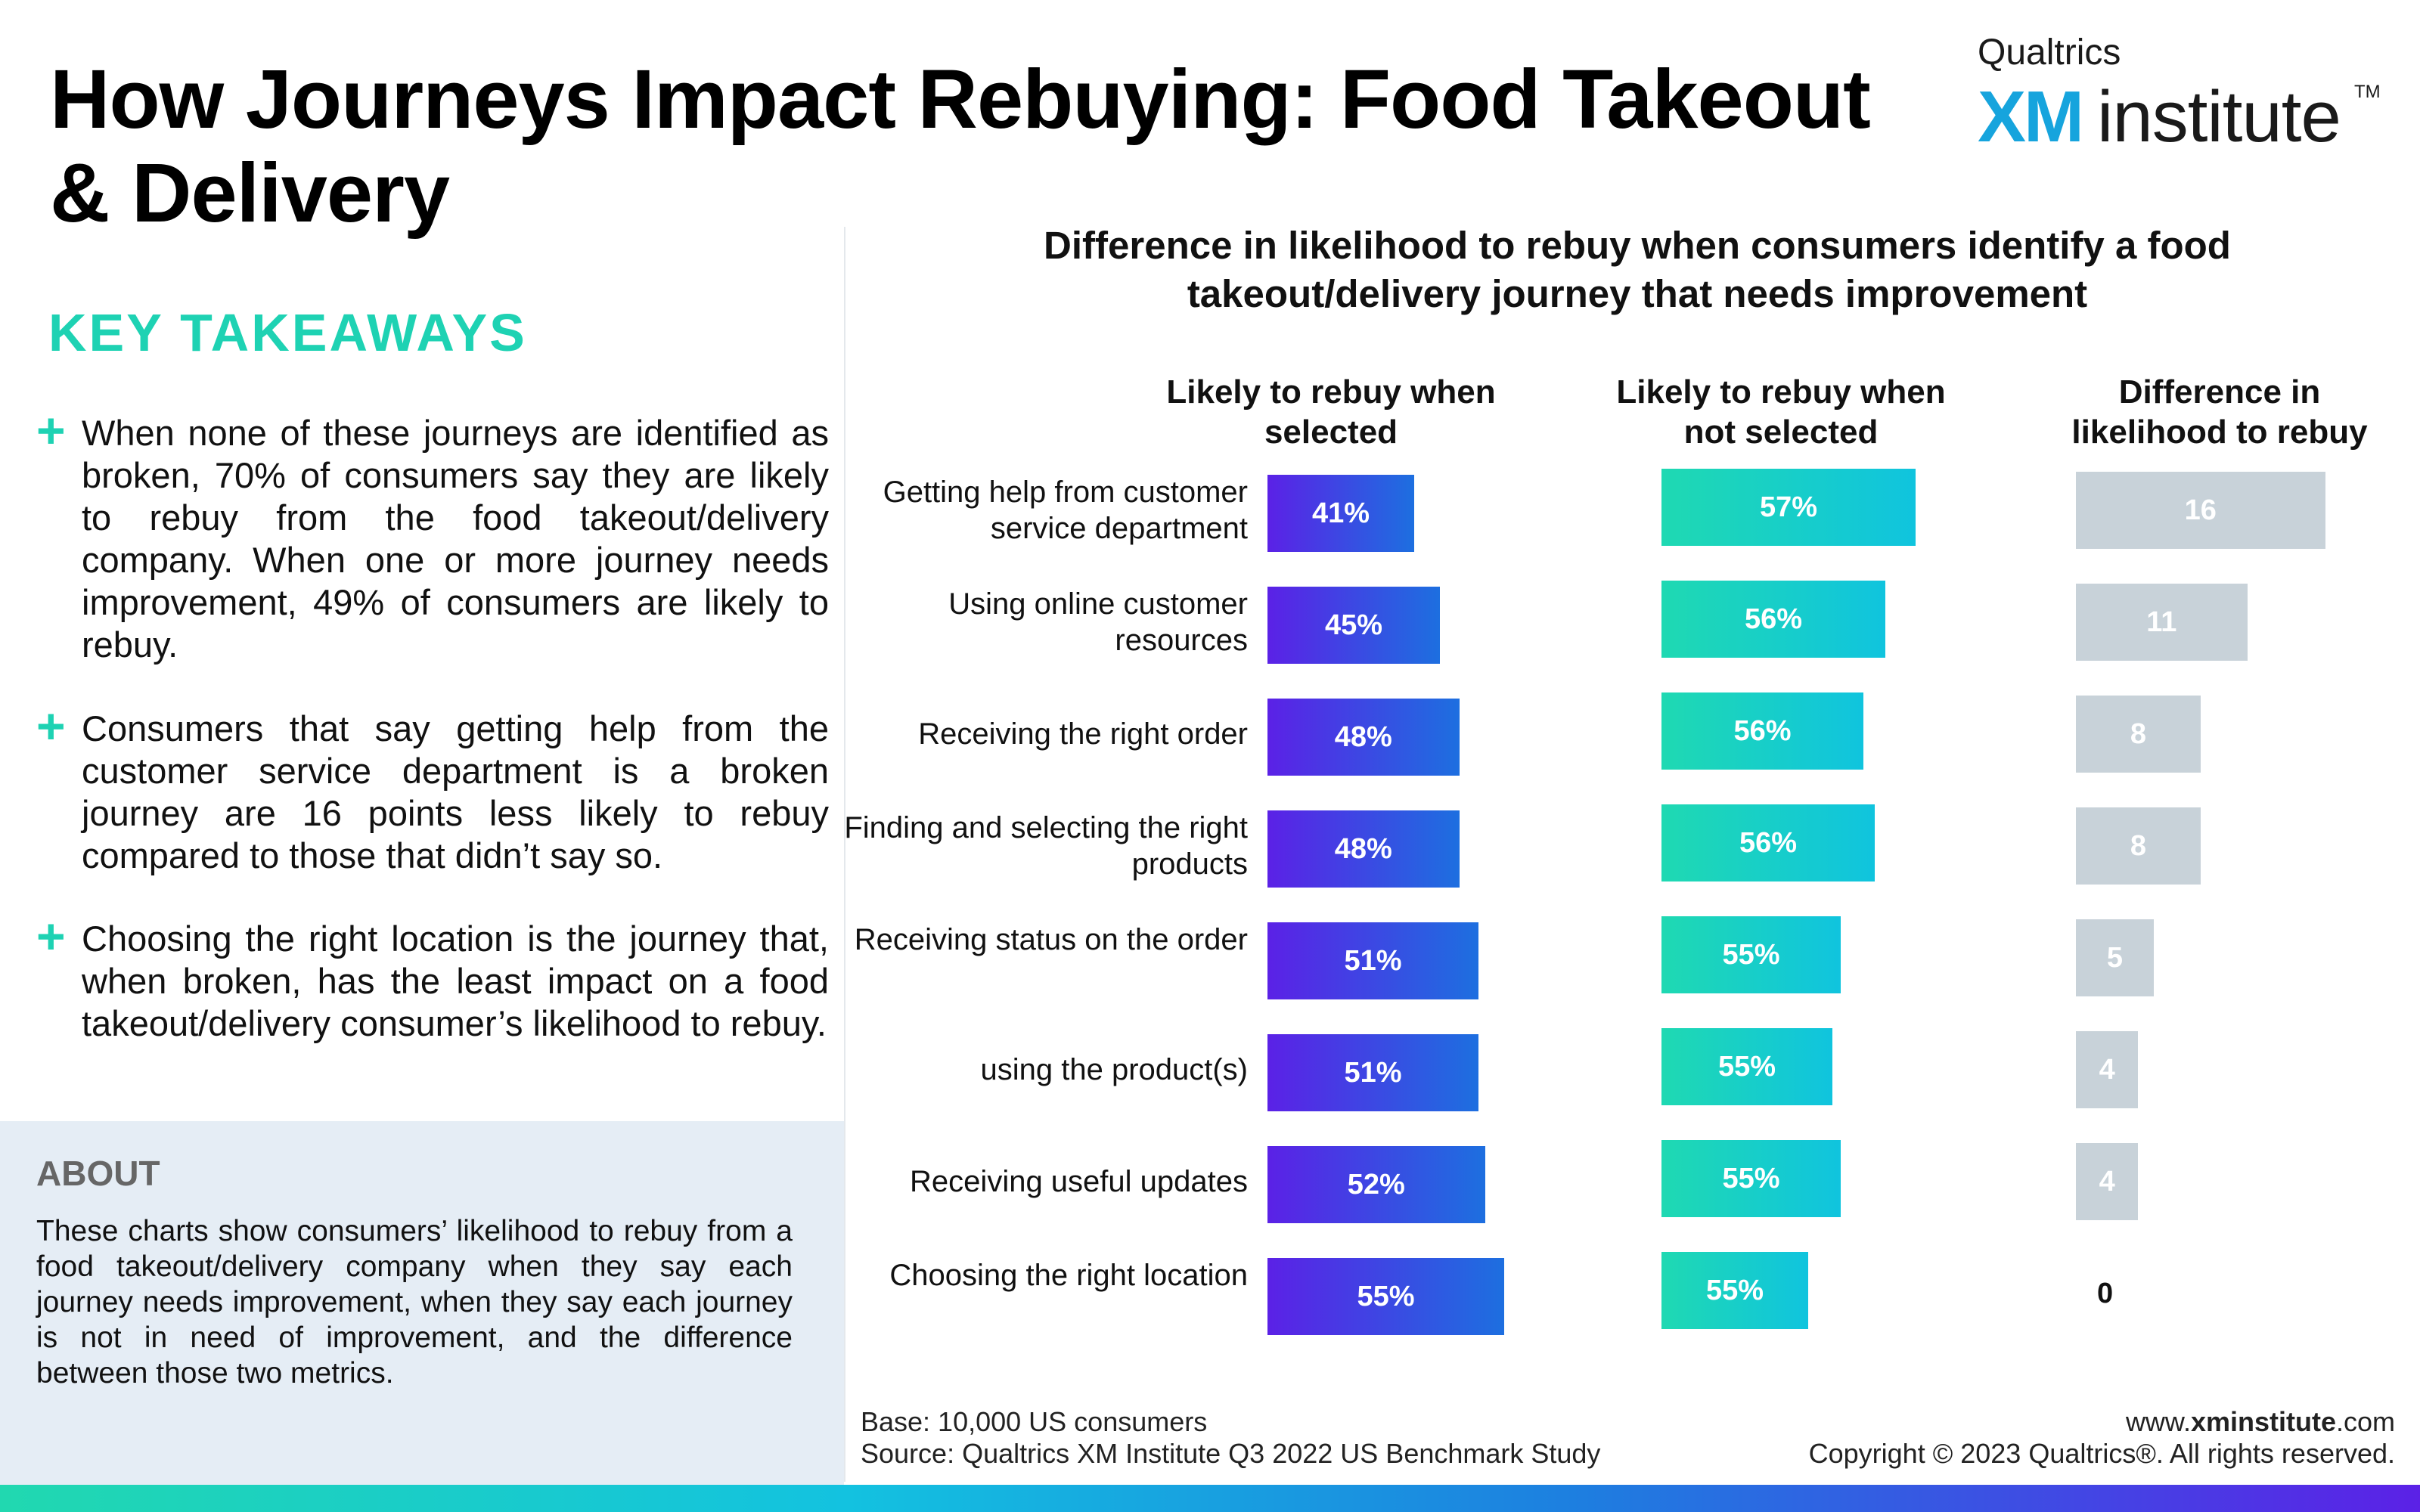 The width and height of the screenshot is (2420, 1512). Describe the element at coordinates (1788, 507) in the screenshot. I see `bar-not-selected: 57%` at that location.